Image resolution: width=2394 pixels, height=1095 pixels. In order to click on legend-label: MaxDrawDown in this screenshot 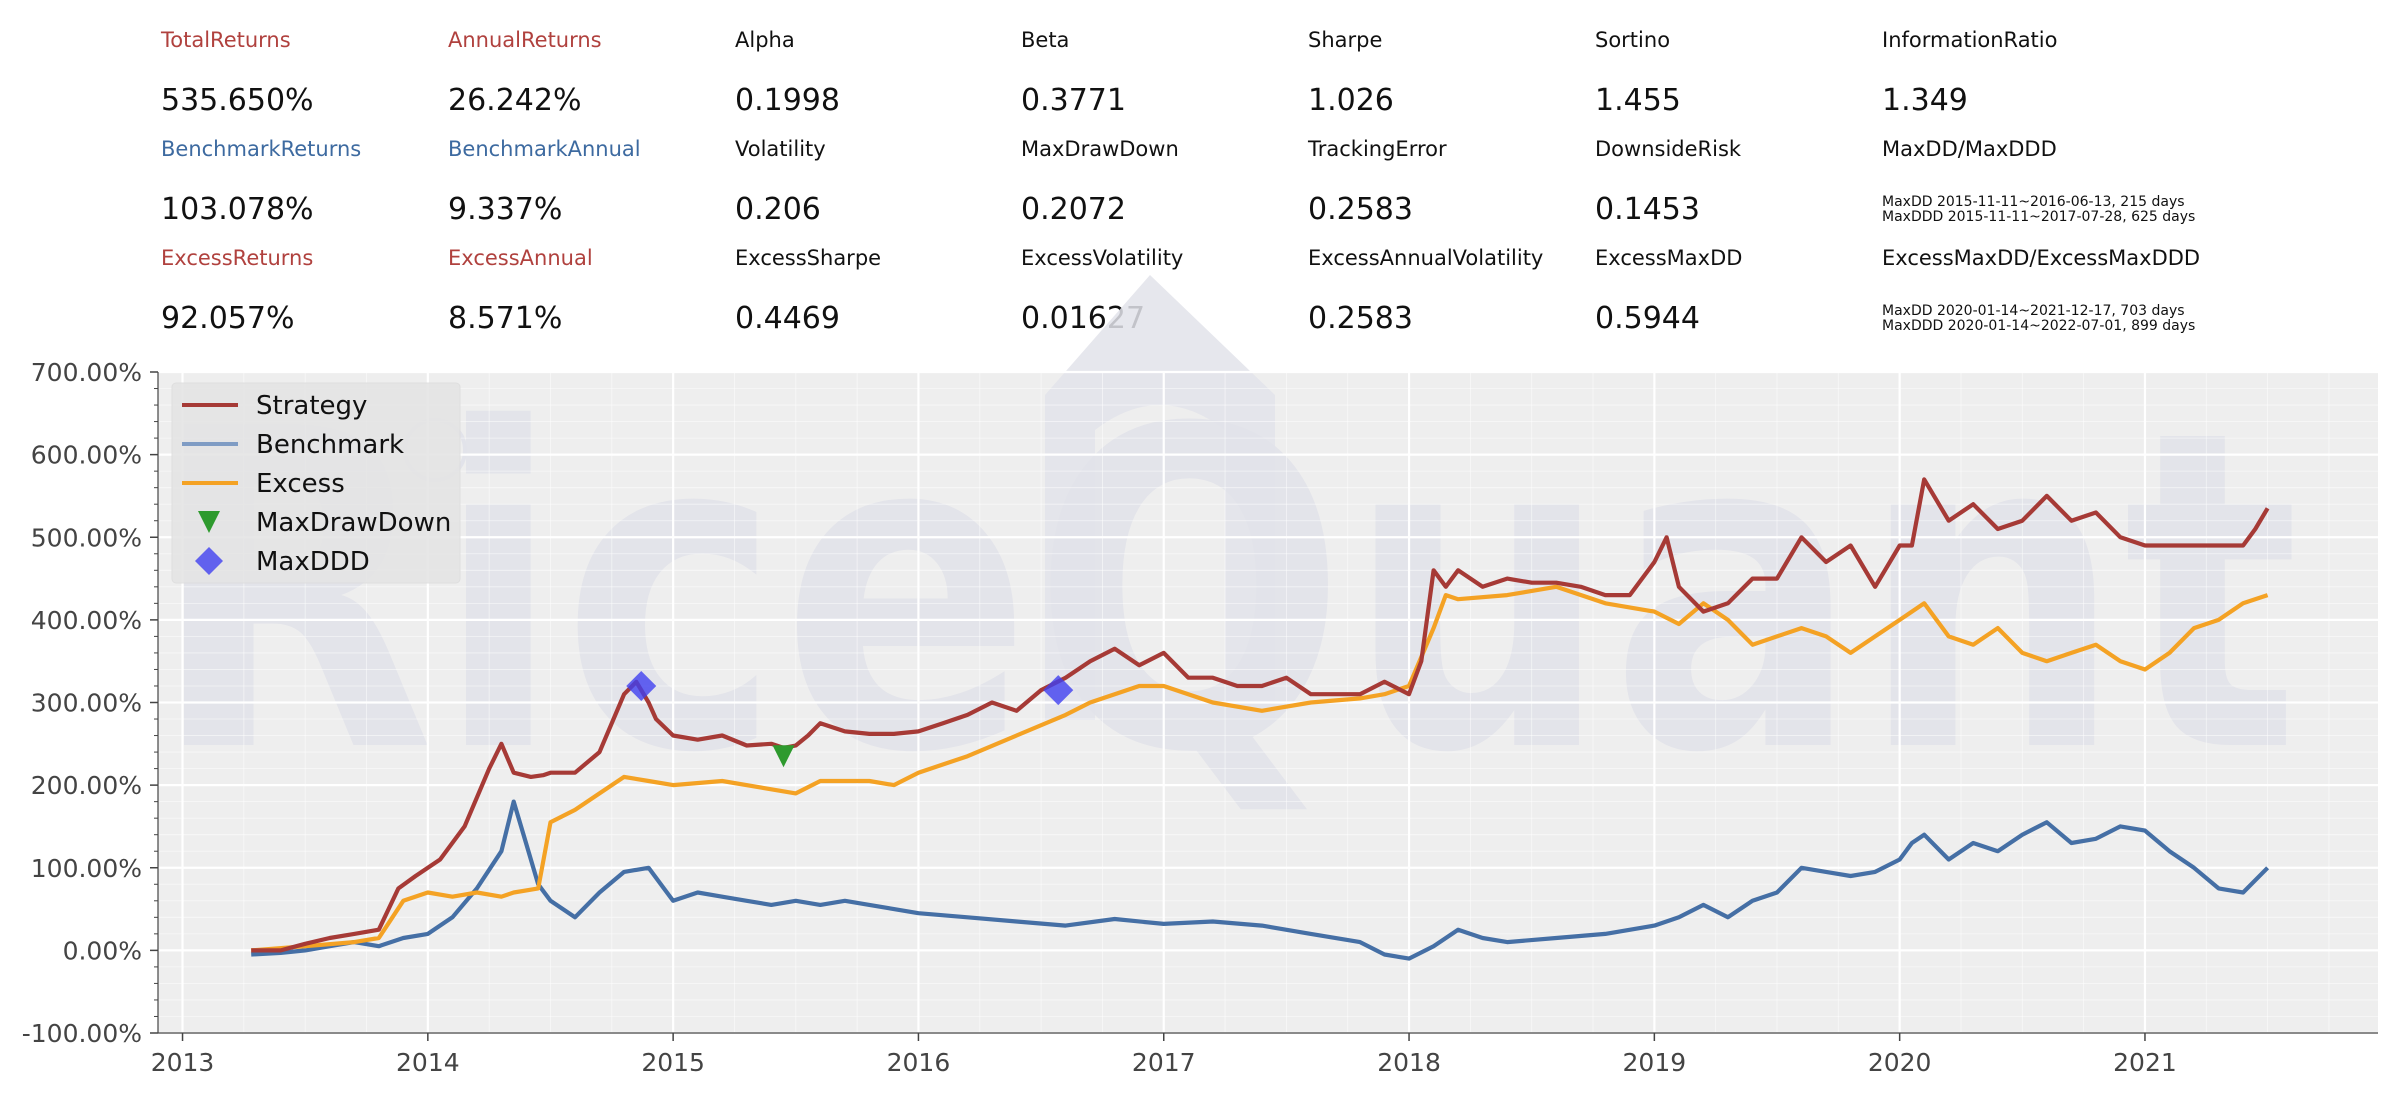, I will do `click(353, 523)`.